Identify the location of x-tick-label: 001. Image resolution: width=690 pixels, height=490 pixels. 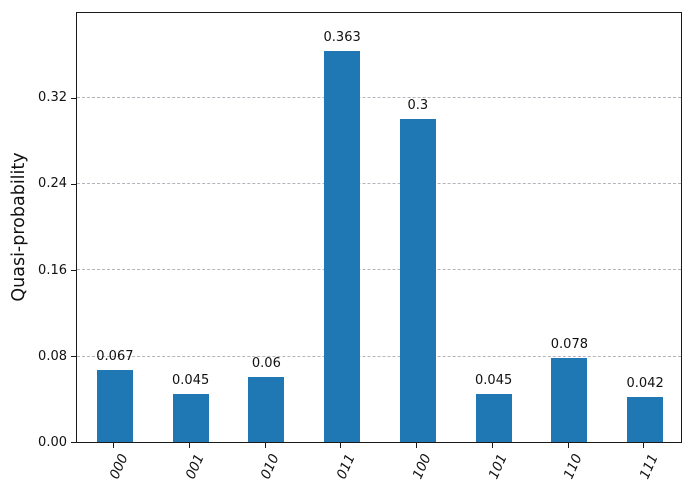
(195, 466).